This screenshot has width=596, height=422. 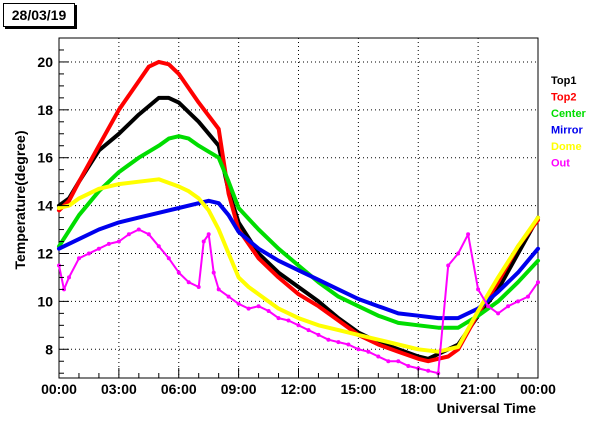 I want to click on legend-entry-mirror: Mirror, so click(x=567, y=131).